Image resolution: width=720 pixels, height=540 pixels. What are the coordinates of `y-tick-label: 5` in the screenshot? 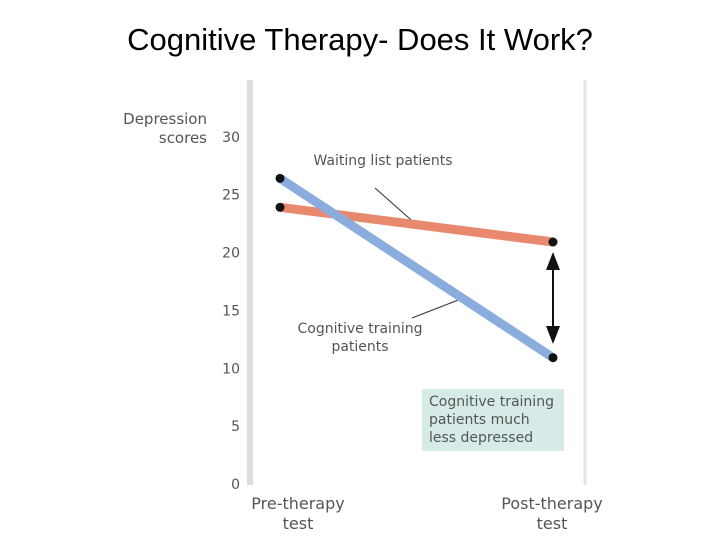 It's located at (235, 427).